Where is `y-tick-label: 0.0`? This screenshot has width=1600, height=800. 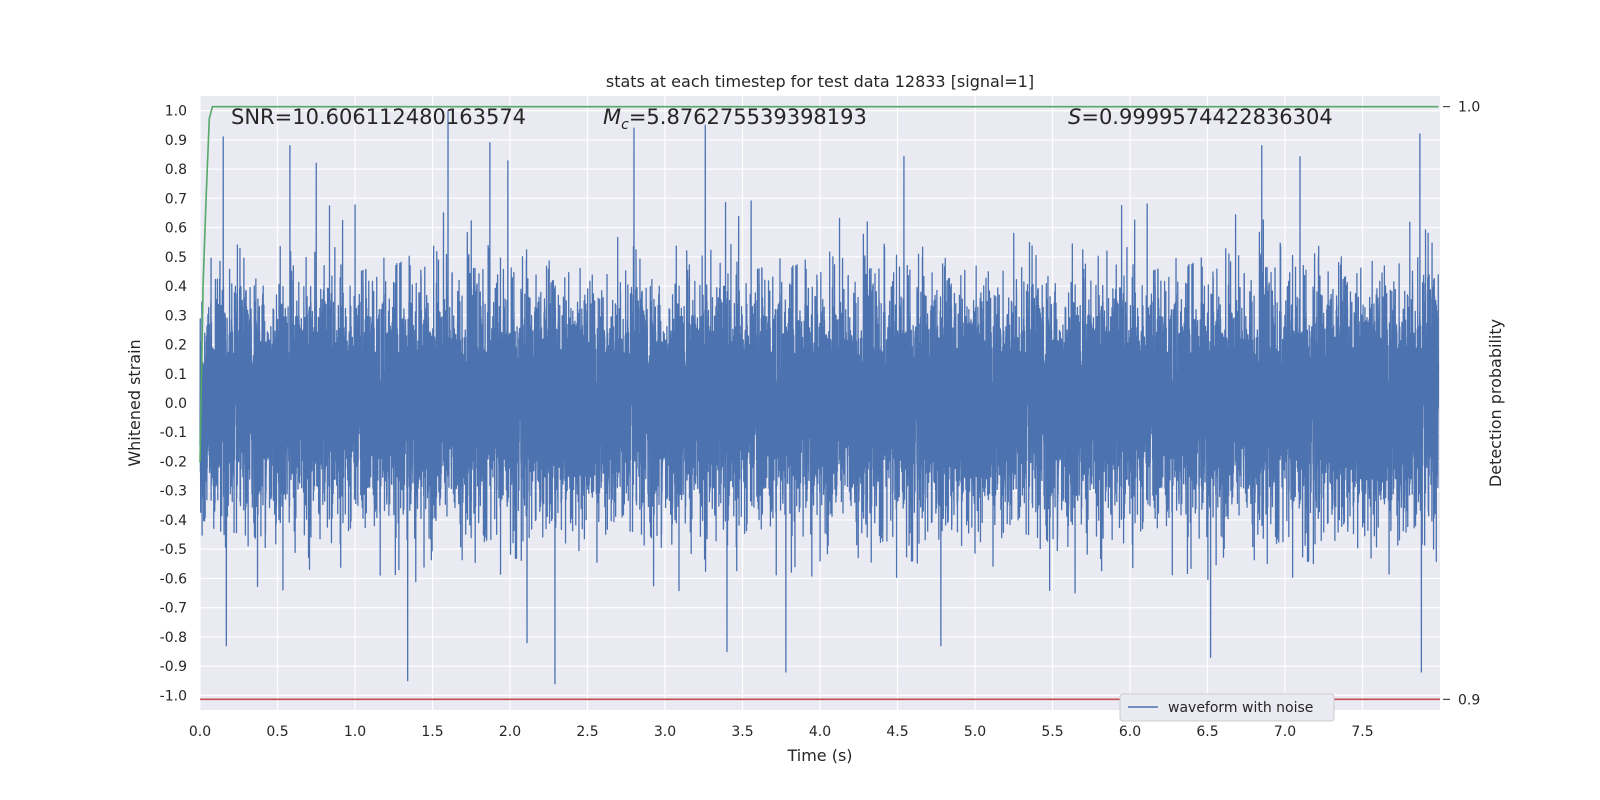 y-tick-label: 0.0 is located at coordinates (176, 404).